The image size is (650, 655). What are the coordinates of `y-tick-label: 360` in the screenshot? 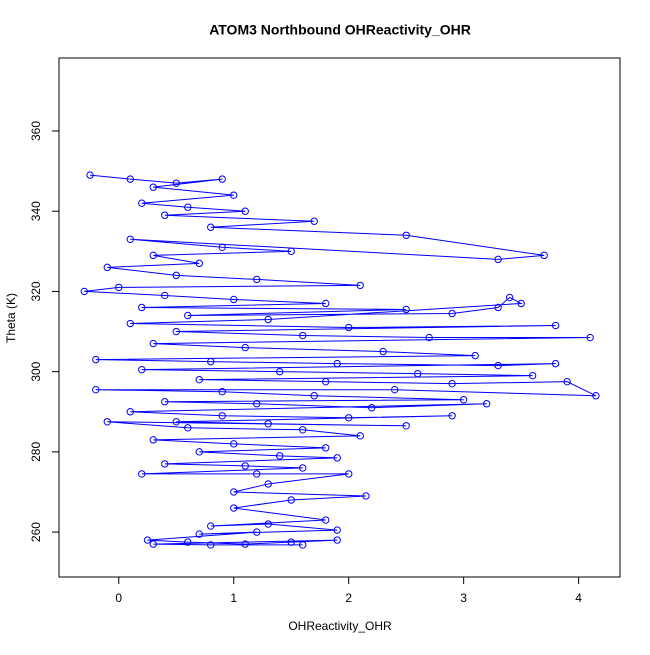 It's located at (36, 131).